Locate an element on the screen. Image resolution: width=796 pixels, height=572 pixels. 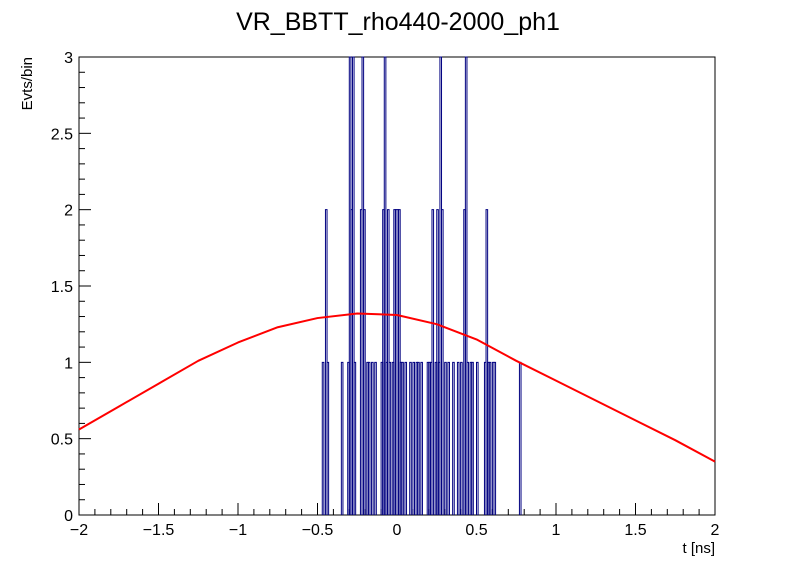
y-tick-label: 1 is located at coordinates (68, 363).